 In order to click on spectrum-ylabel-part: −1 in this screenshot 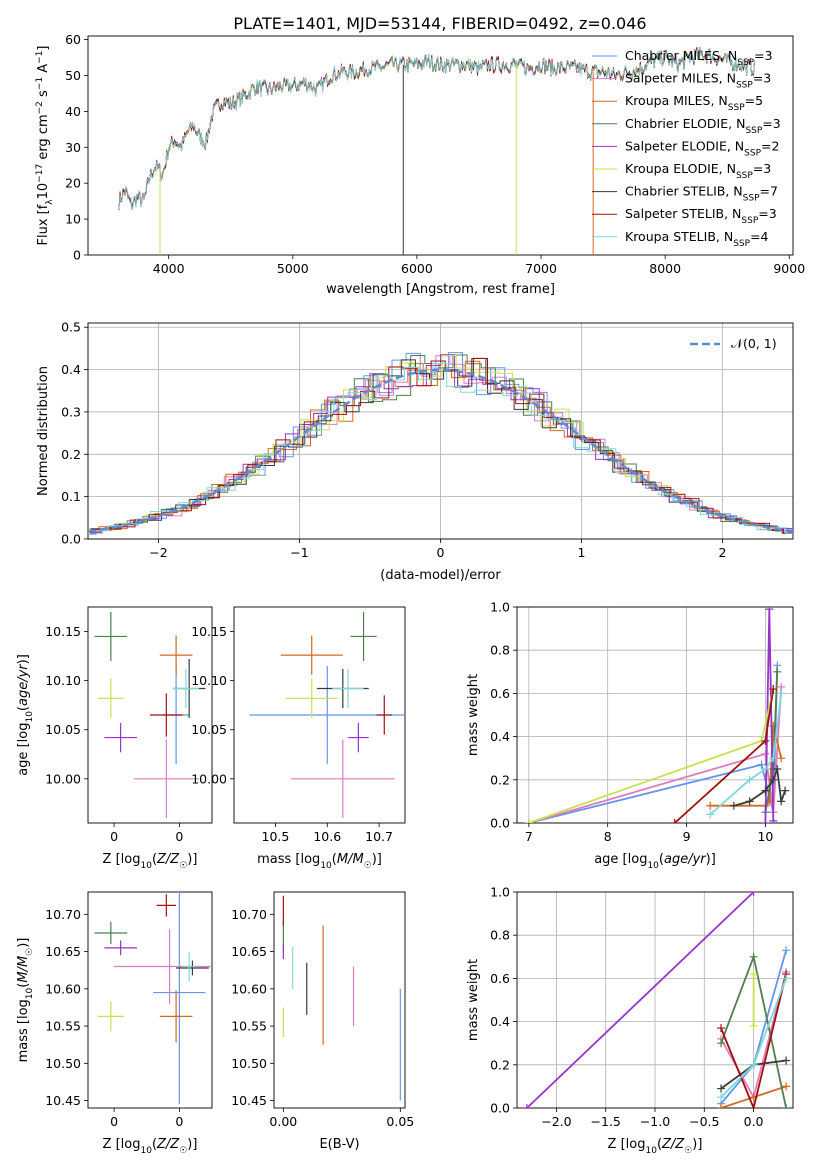, I will do `click(40, 83)`.